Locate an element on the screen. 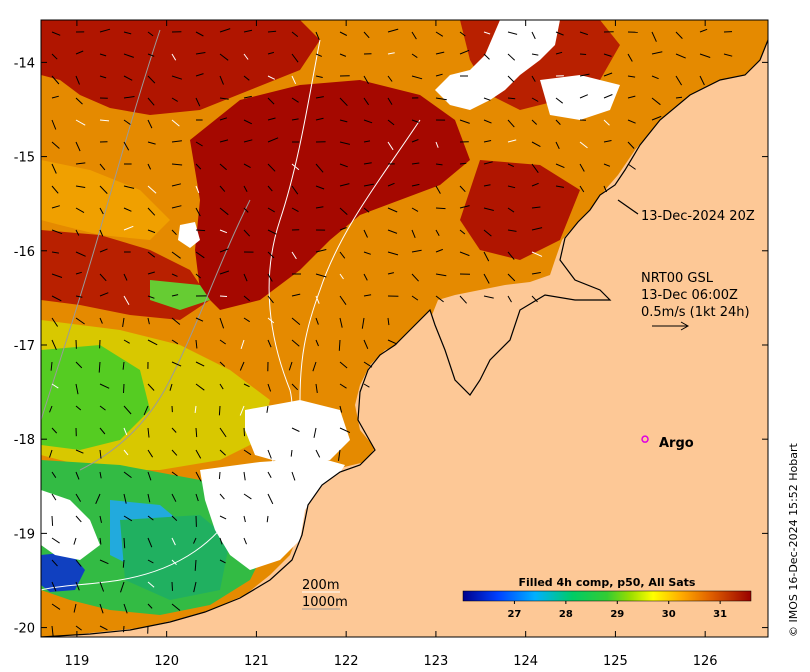 Image resolution: width=810 pixels, height=672 pixels. depth-legend: 200m 1000m is located at coordinates (325, 594).